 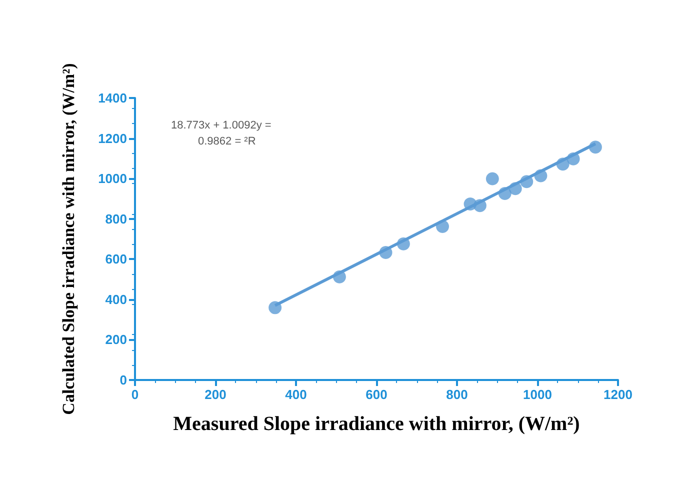 What do you see at coordinates (221, 126) in the screenshot?
I see `annotation: 18.773x + 1.0092y =` at bounding box center [221, 126].